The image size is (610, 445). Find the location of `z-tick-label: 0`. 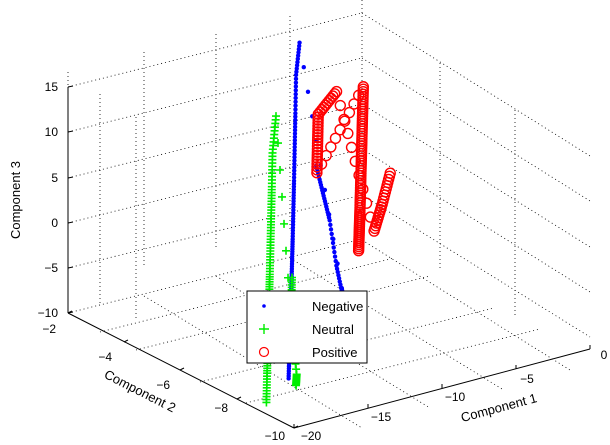

z-tick-label: 0 is located at coordinates (54, 223).